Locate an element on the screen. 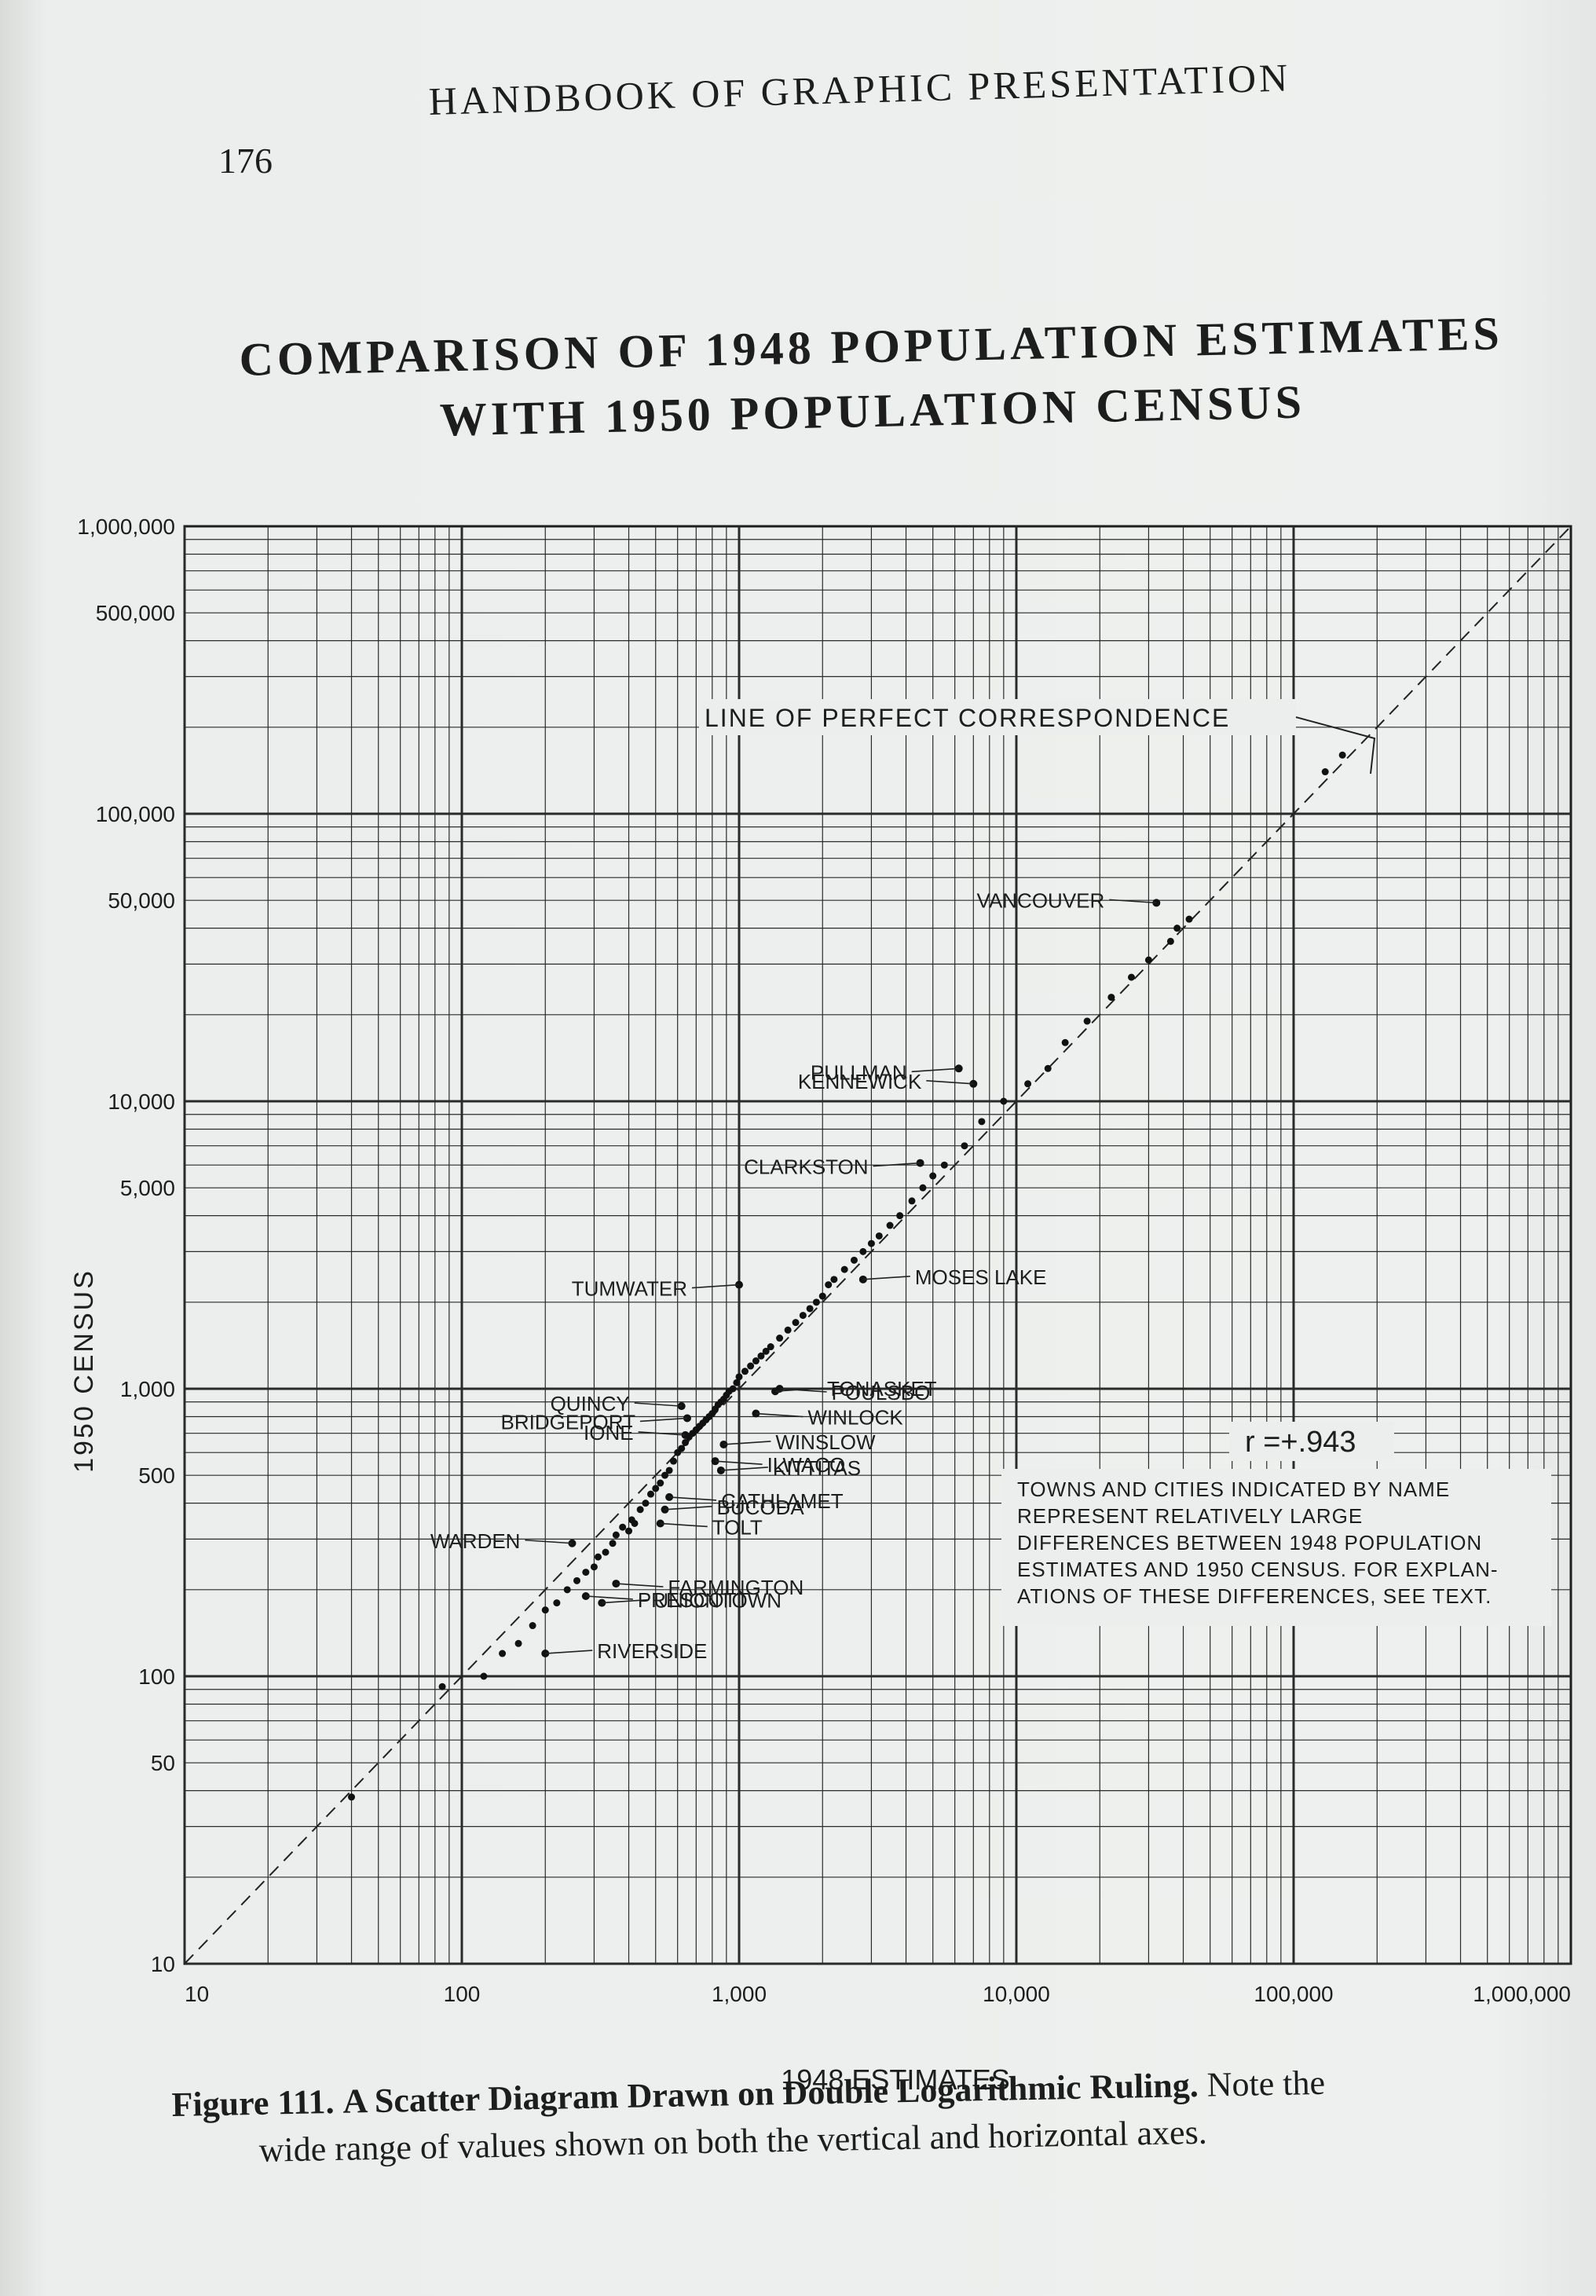 This screenshot has width=1596, height=2296. y-tick-label: 100,000 is located at coordinates (135, 814).